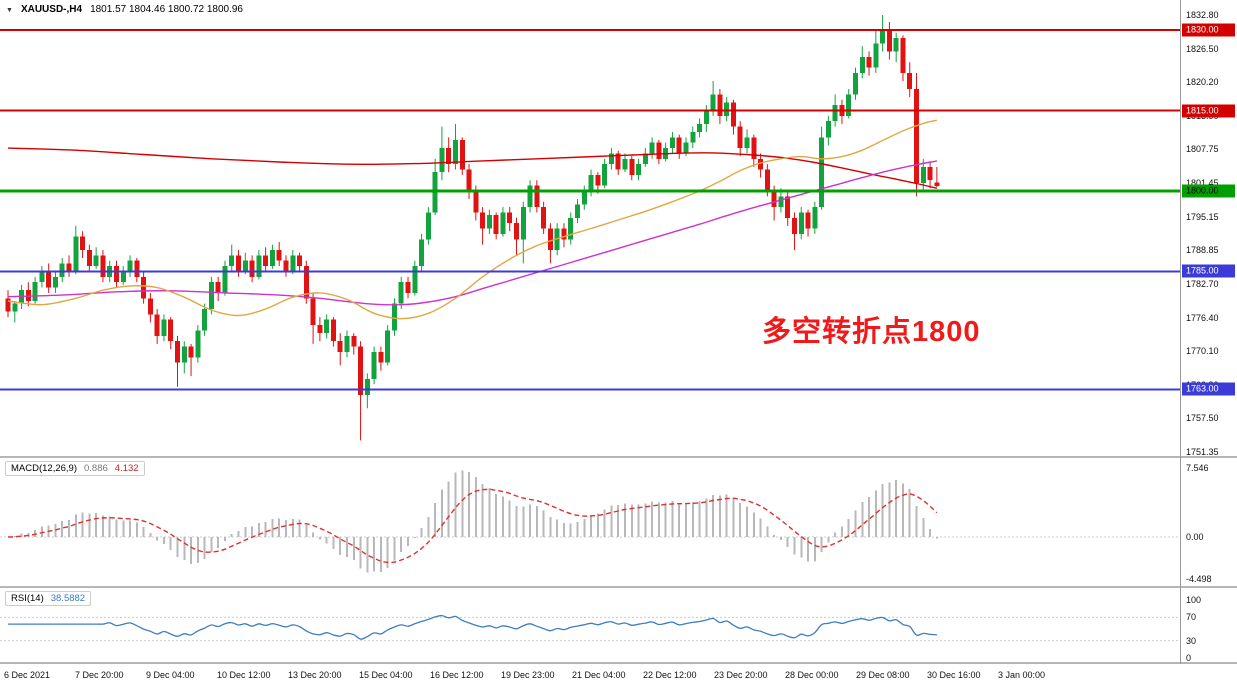 The image size is (1237, 688). Describe the element at coordinates (883, 675) in the screenshot. I see `time-axis-label: 29 Dec 08:00` at that location.